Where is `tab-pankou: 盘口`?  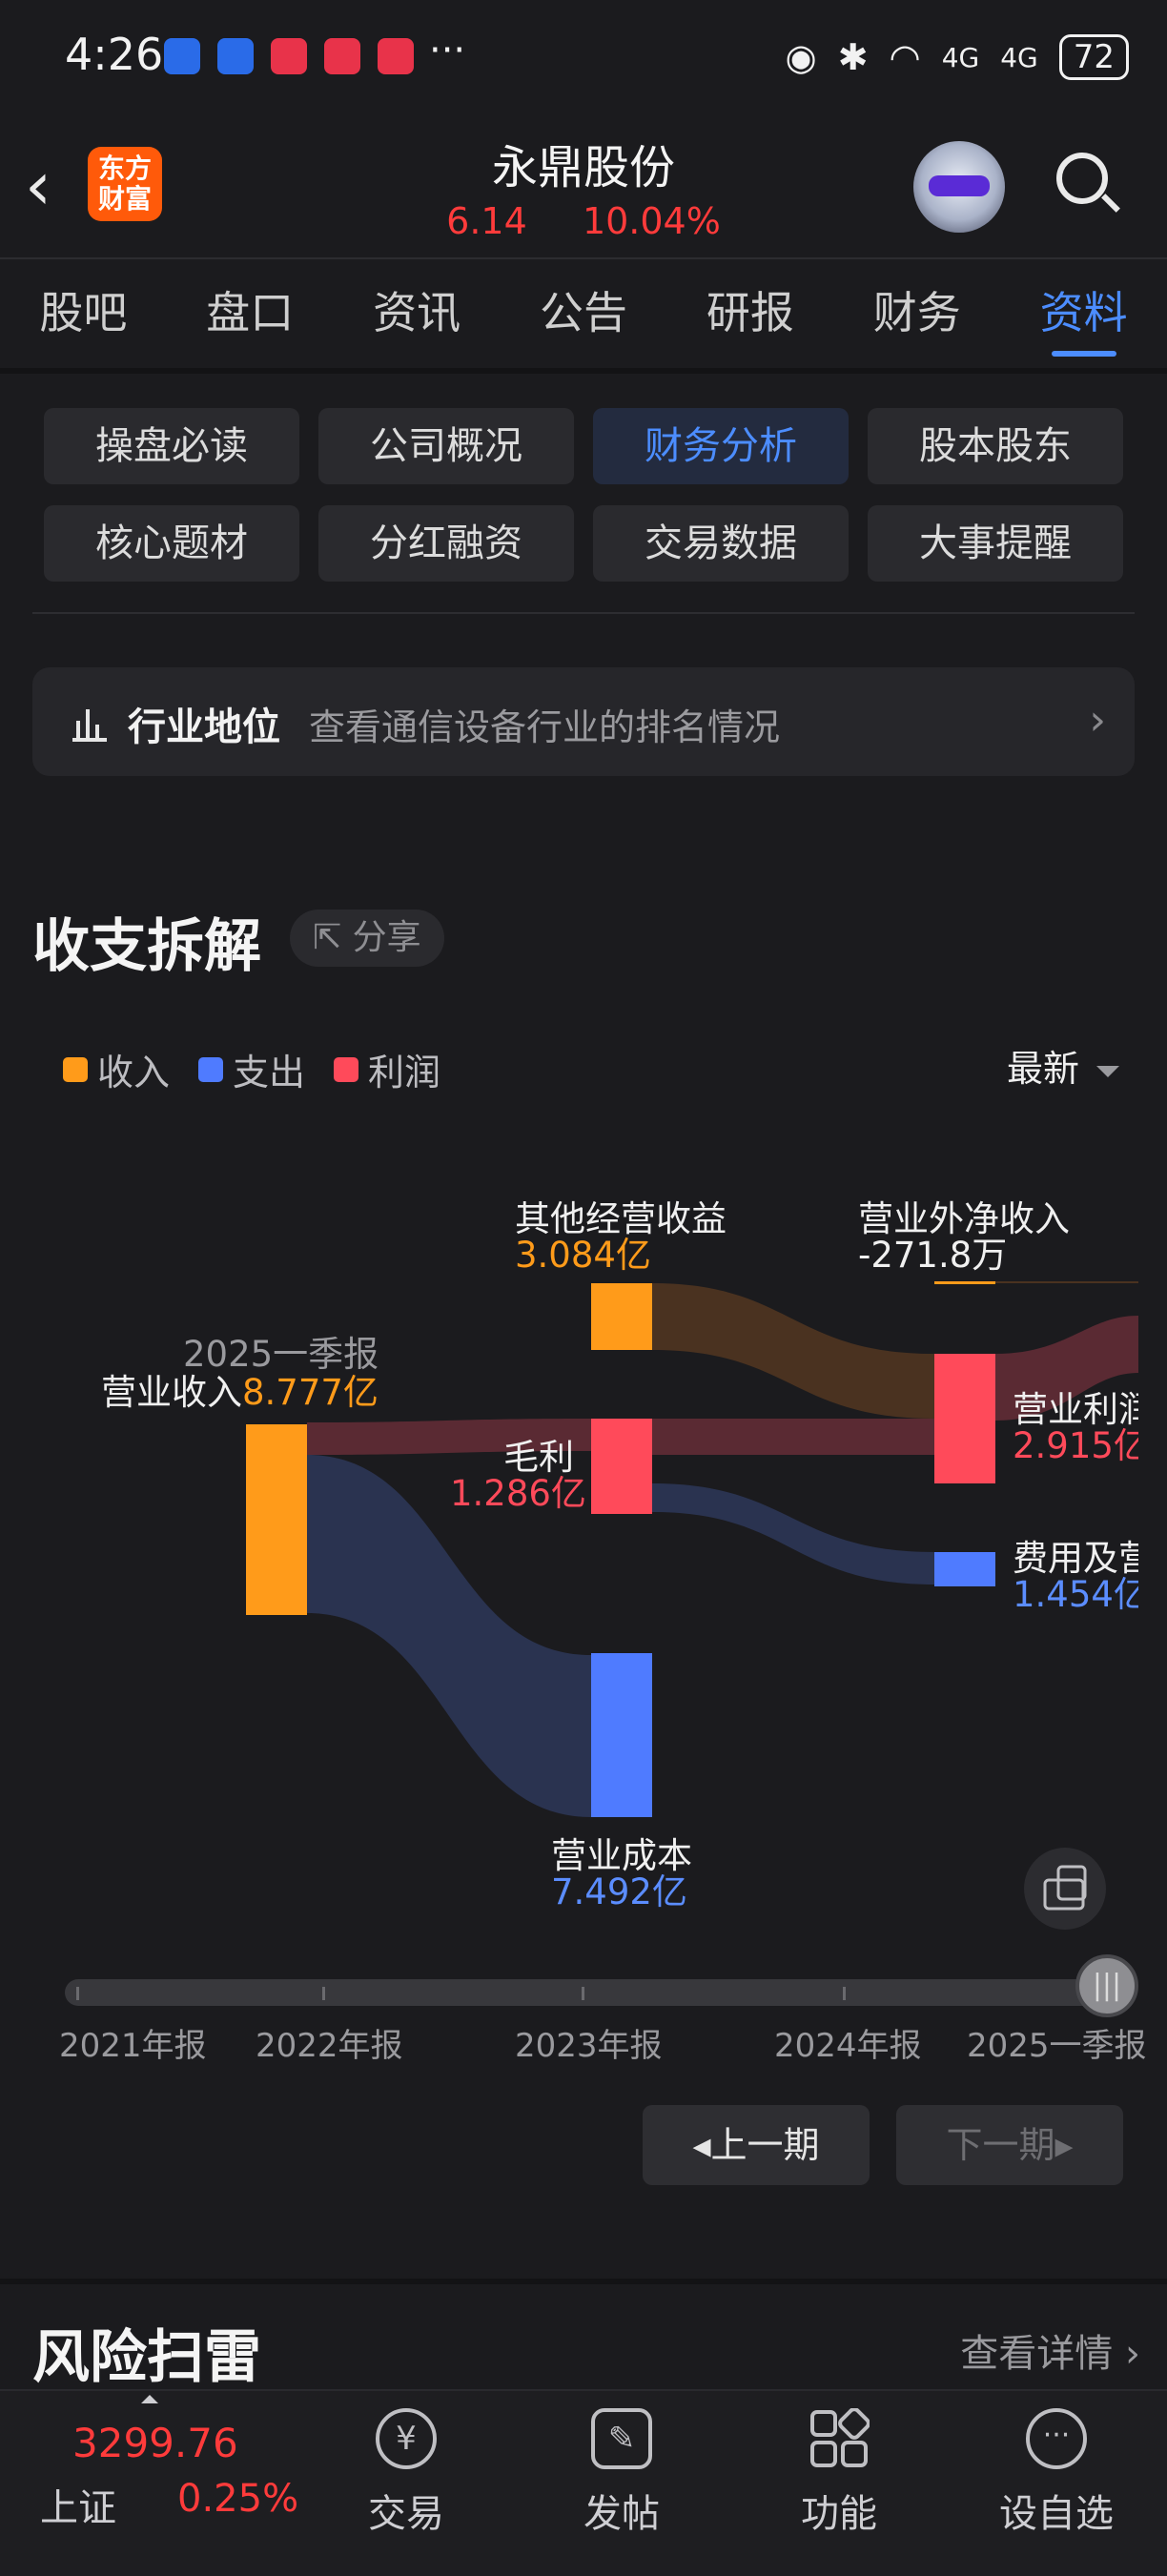
tab-pankou: 盘口 is located at coordinates (251, 312).